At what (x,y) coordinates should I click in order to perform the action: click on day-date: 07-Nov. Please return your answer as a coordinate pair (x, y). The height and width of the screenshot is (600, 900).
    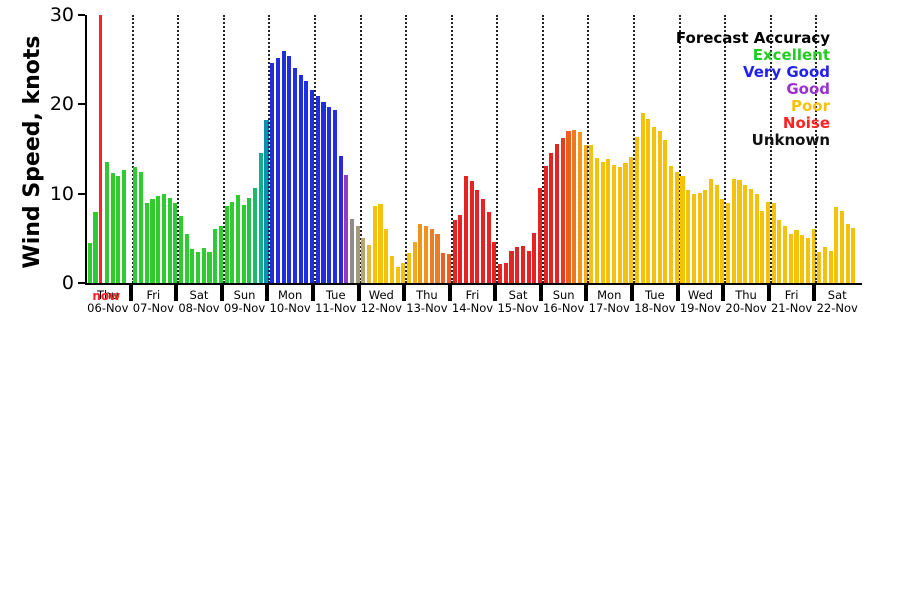
    Looking at the image, I should click on (153, 308).